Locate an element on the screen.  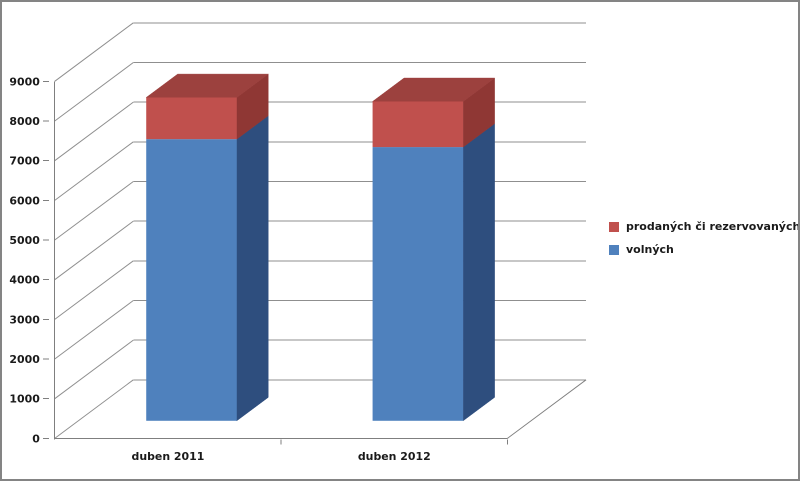
legend-item-prodanych: prodaných či rezervovaných is located at coordinates (704, 226).